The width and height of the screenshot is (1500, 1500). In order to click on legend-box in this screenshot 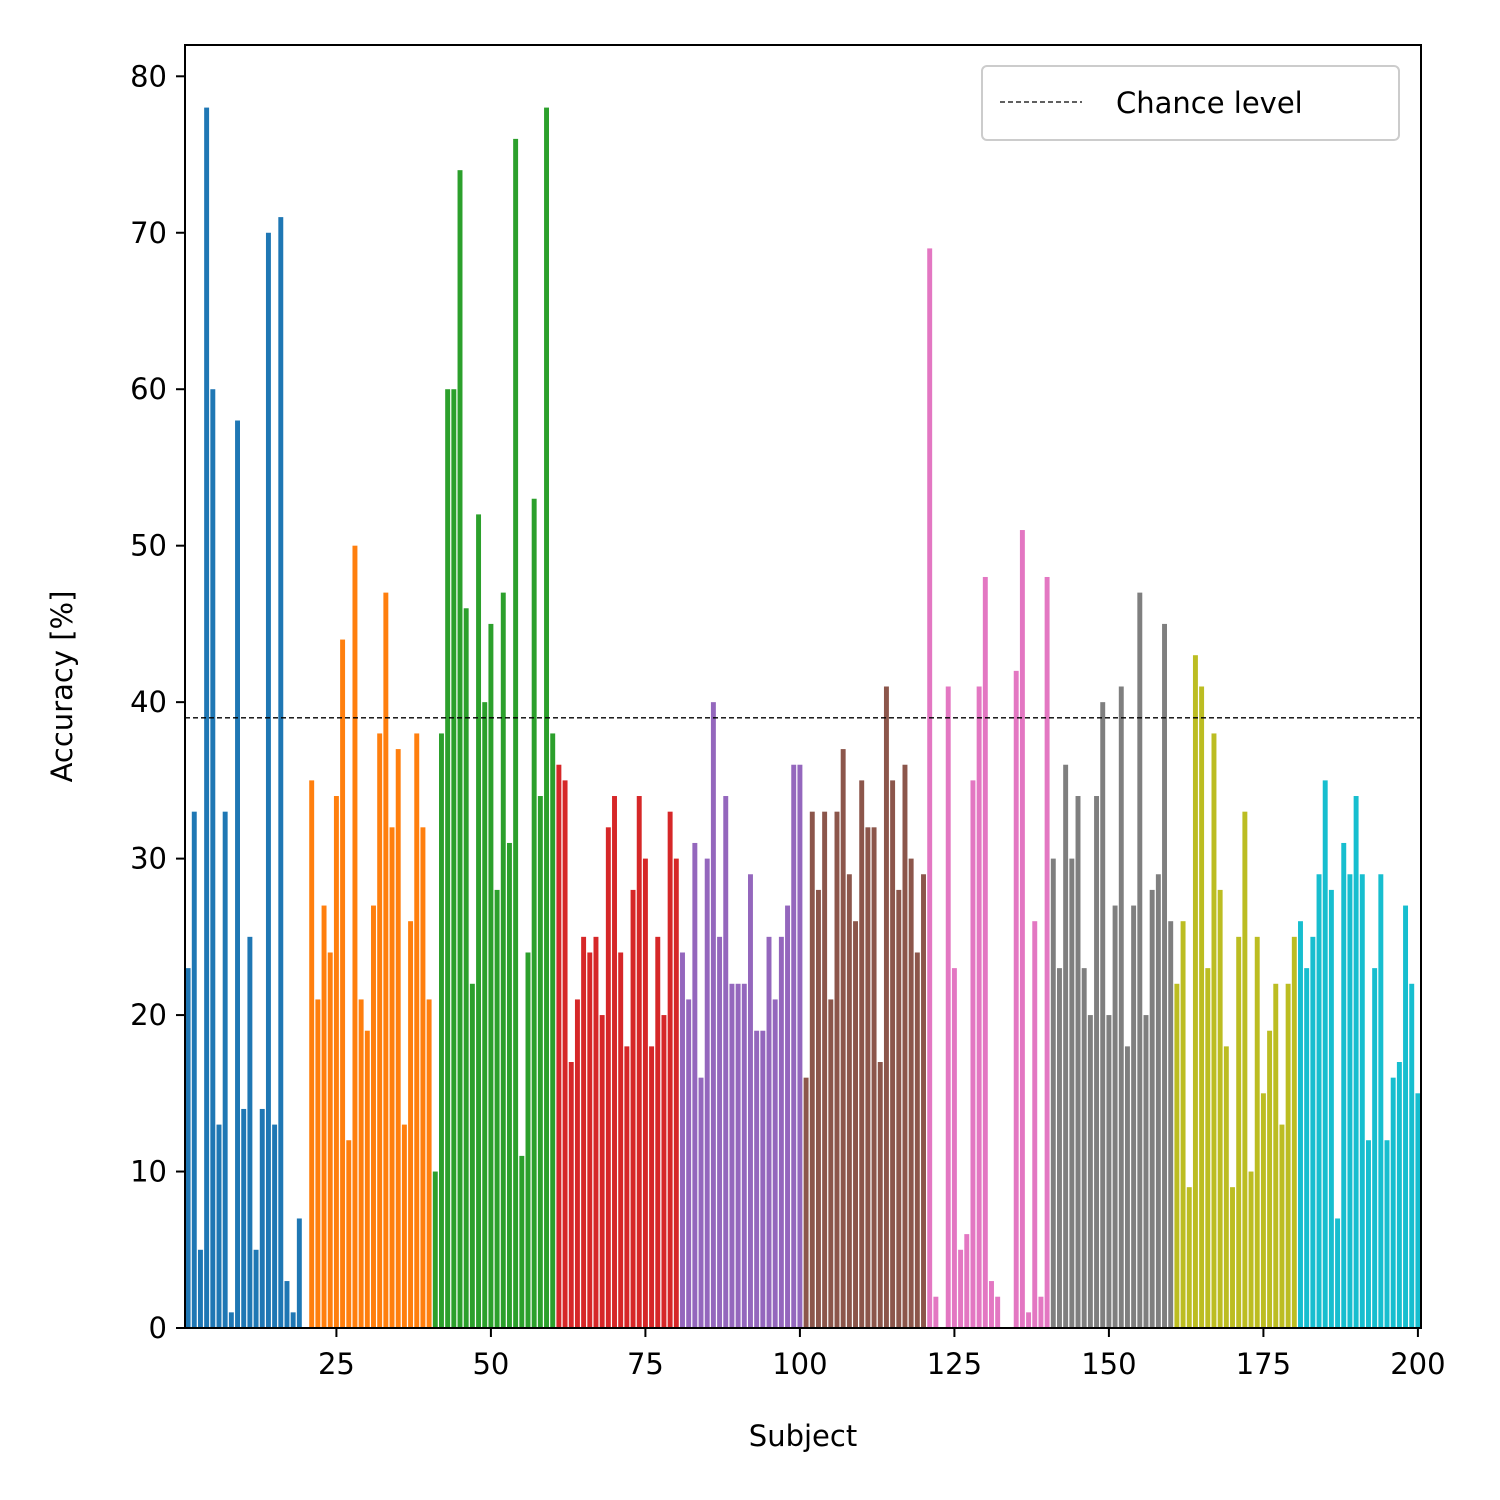, I will do `click(1190, 103)`.